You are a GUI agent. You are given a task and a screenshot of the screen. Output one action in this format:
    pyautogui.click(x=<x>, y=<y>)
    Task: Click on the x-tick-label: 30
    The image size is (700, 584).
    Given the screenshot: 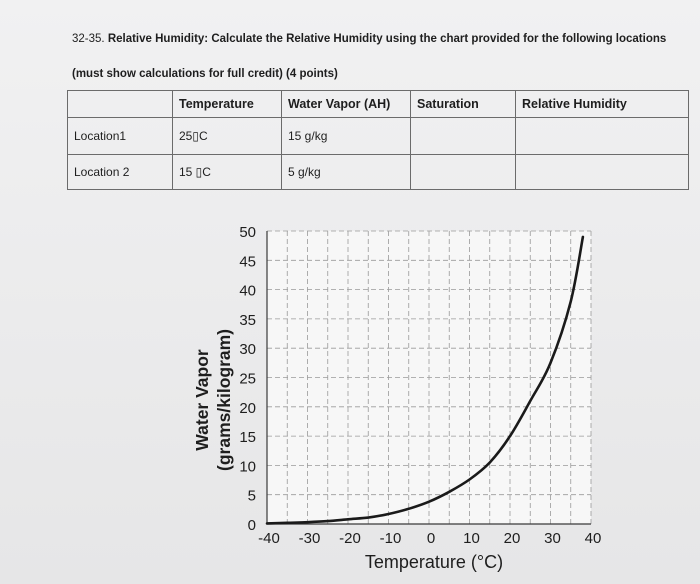 What is the action you would take?
    pyautogui.click(x=552, y=538)
    